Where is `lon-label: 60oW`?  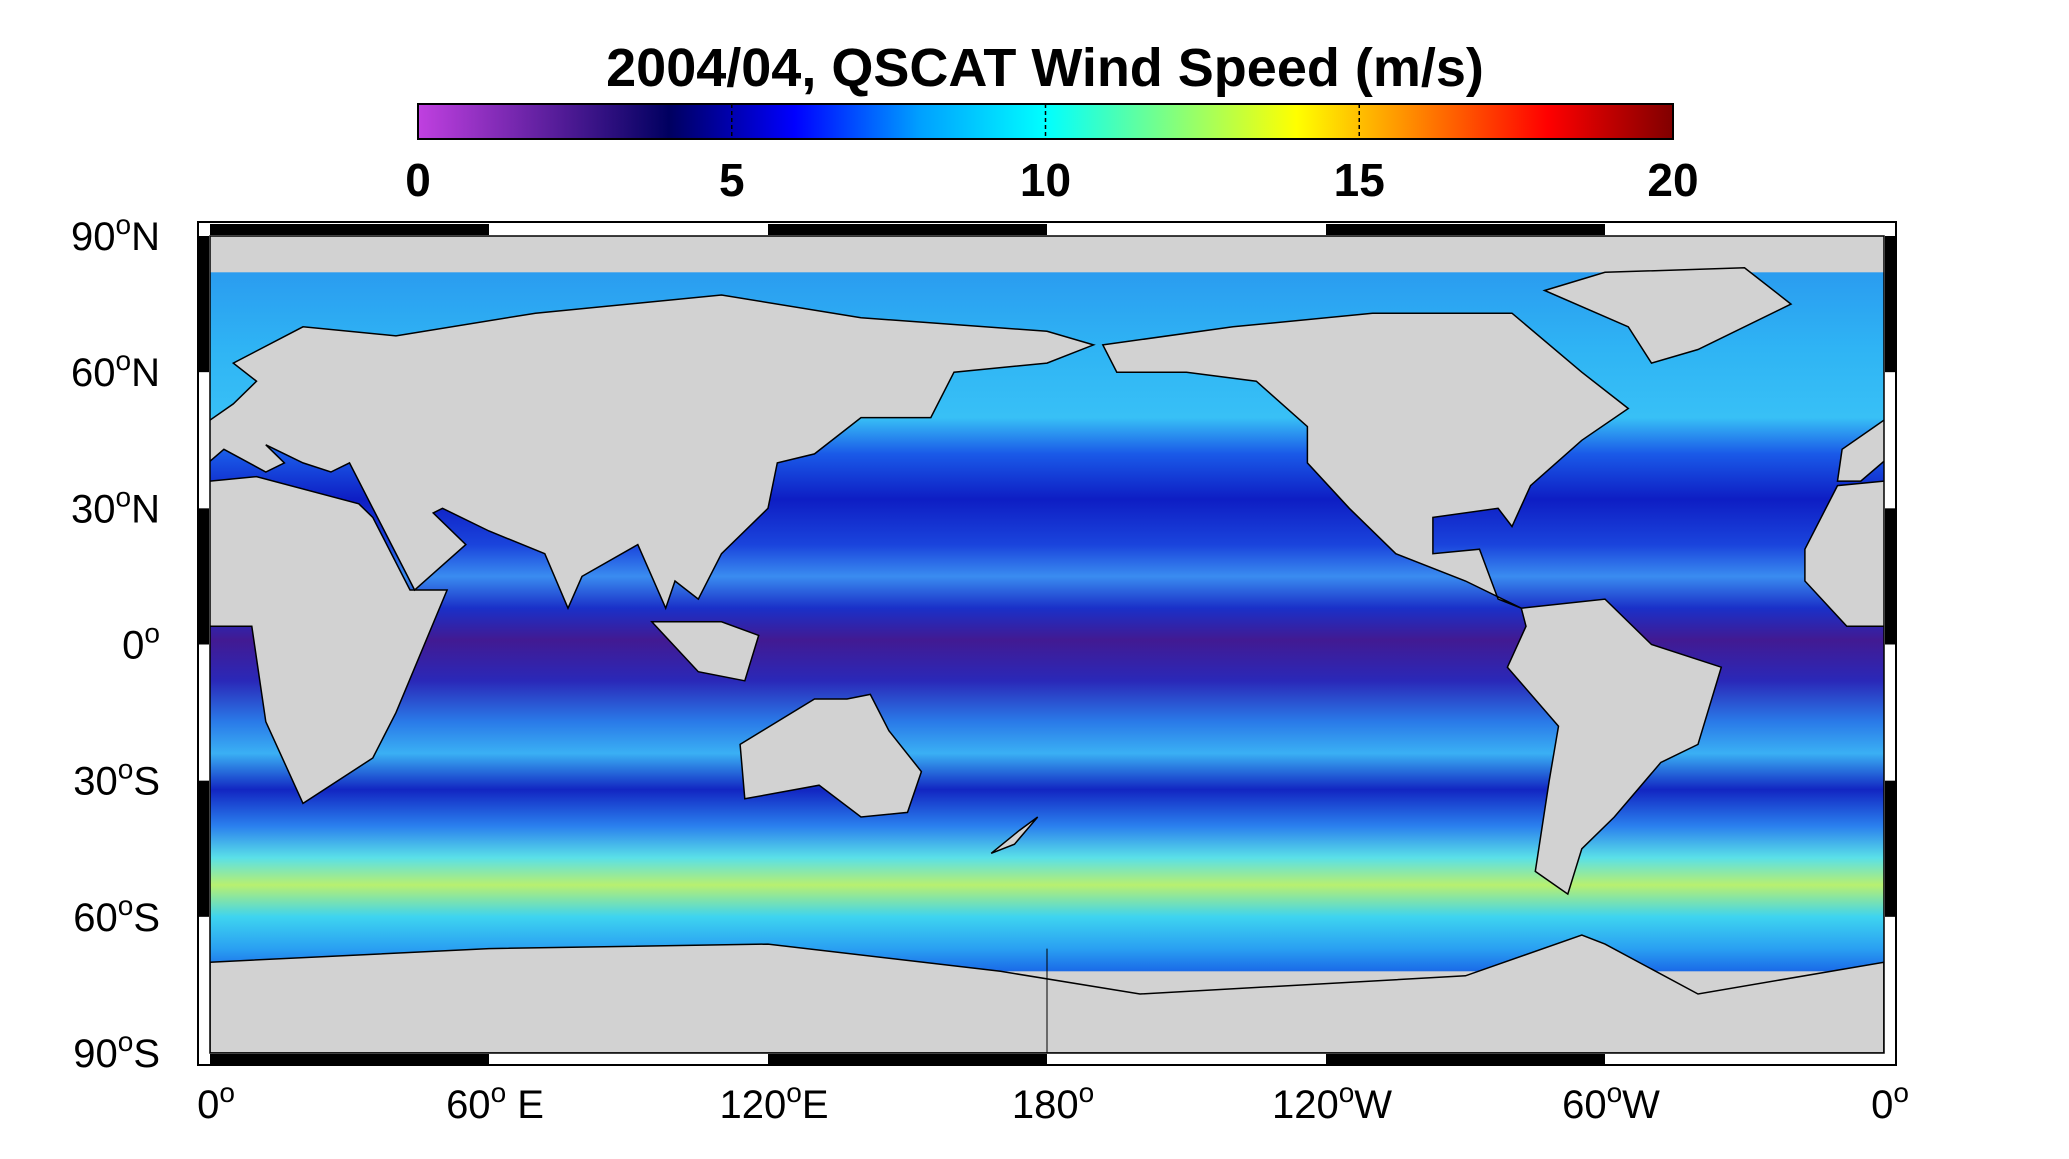
lon-label: 60oW is located at coordinates (1611, 1102).